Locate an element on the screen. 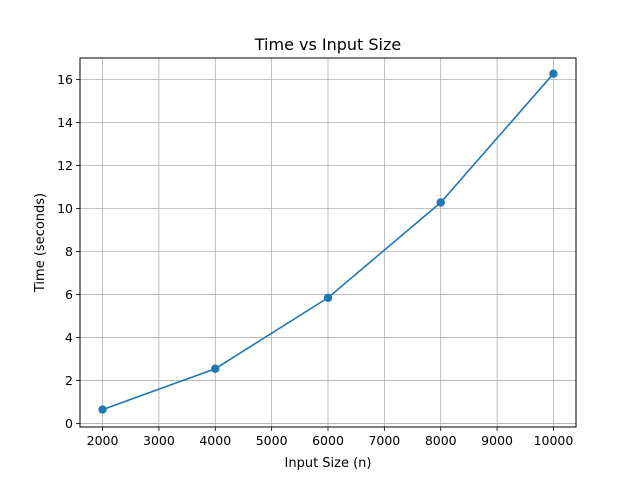  x-tick-label: 4000 is located at coordinates (215, 440).